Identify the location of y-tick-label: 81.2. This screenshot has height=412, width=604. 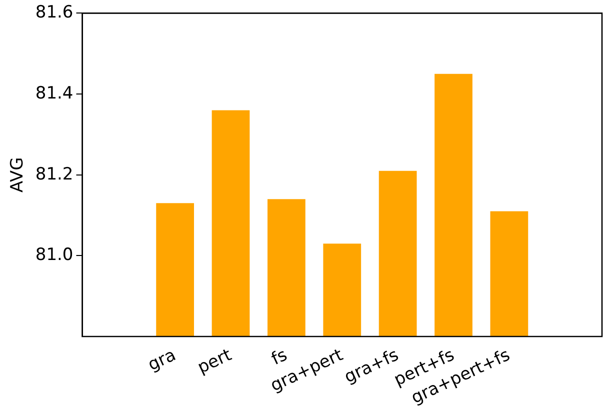
(54, 174).